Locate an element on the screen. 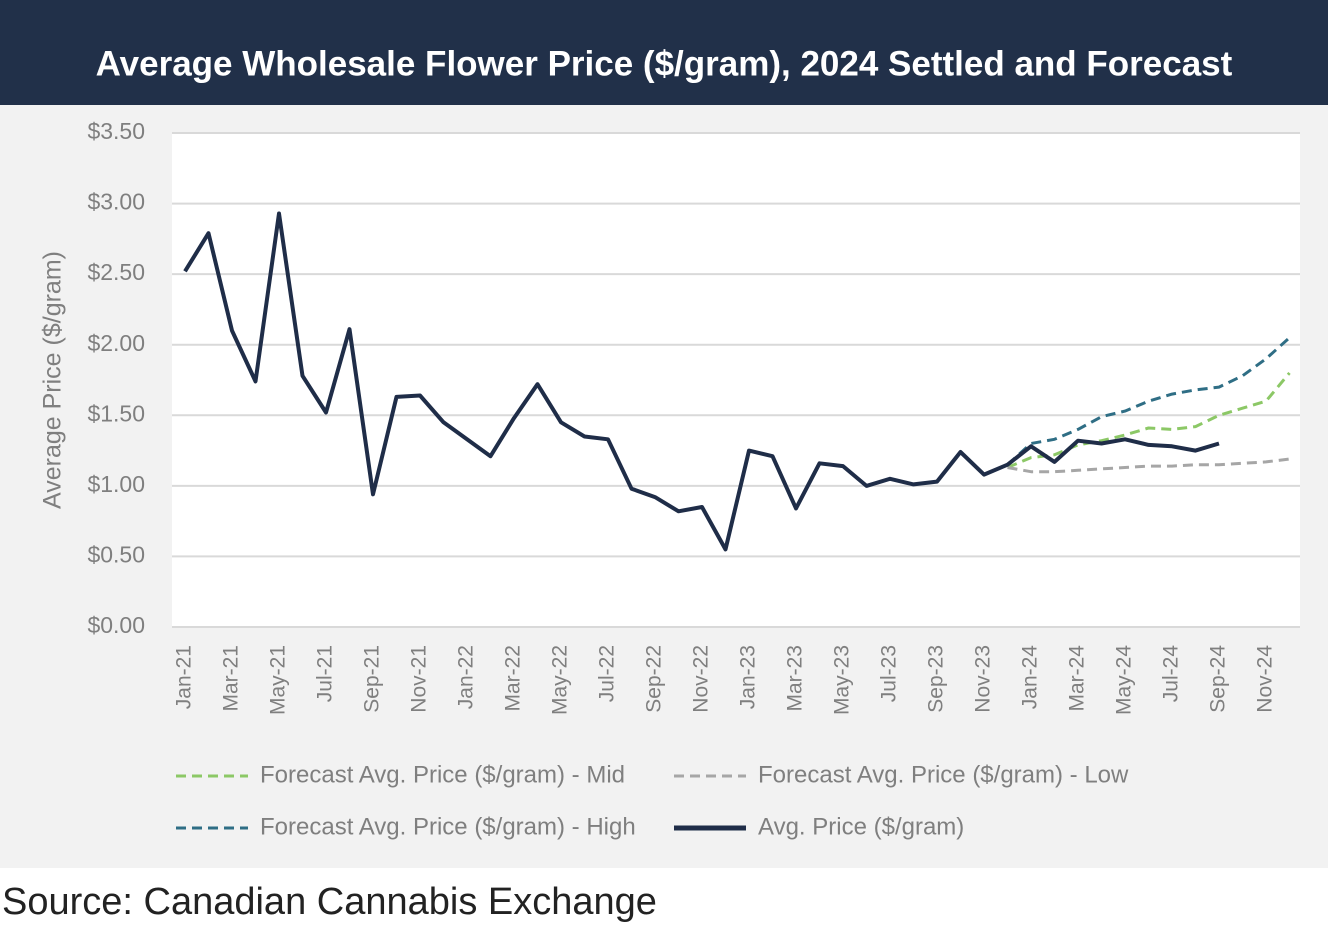  x-tick-label: Jul-22 is located at coordinates (607, 673).